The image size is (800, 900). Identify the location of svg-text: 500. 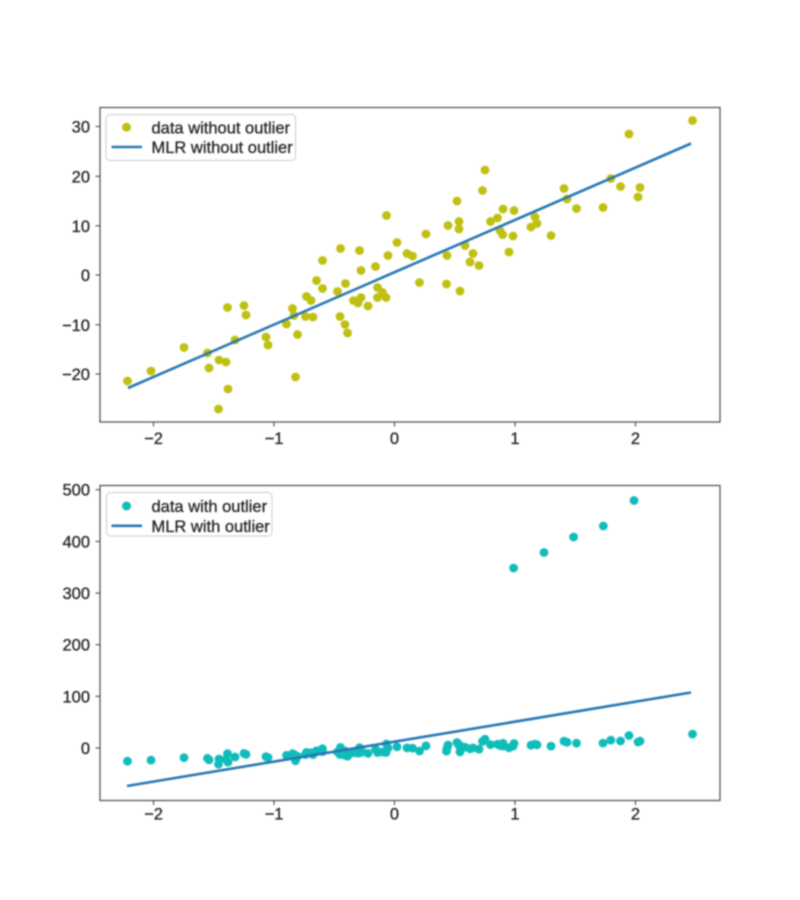
(76, 491).